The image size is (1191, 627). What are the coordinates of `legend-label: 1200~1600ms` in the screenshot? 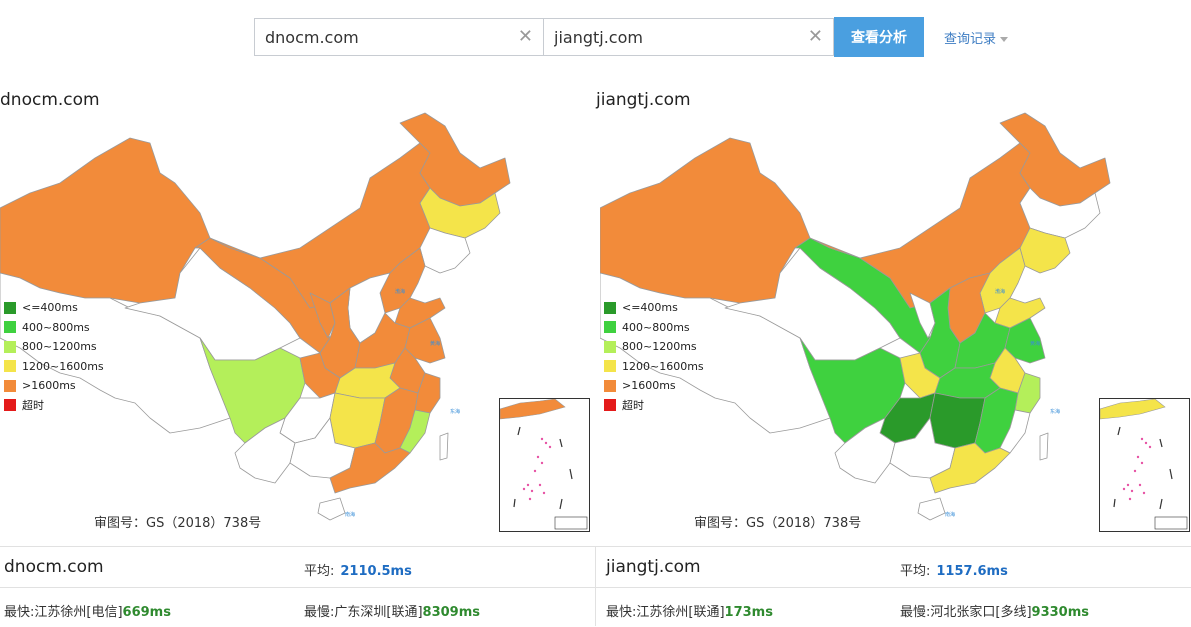 It's located at (663, 366).